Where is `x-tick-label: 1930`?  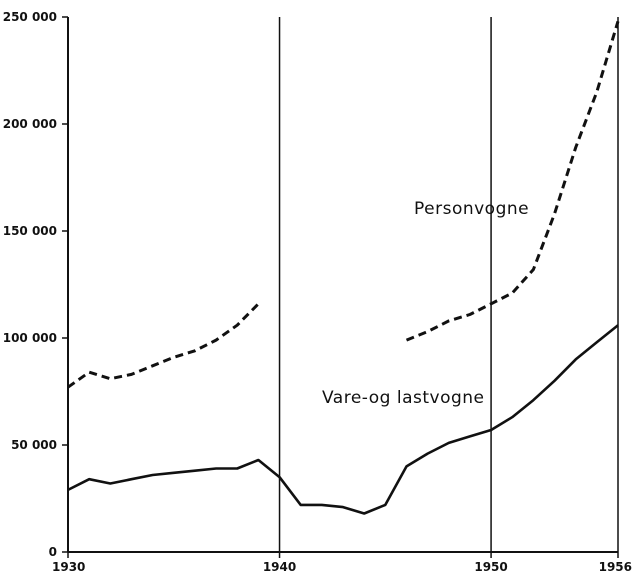
x-tick-label: 1930 is located at coordinates (68, 567).